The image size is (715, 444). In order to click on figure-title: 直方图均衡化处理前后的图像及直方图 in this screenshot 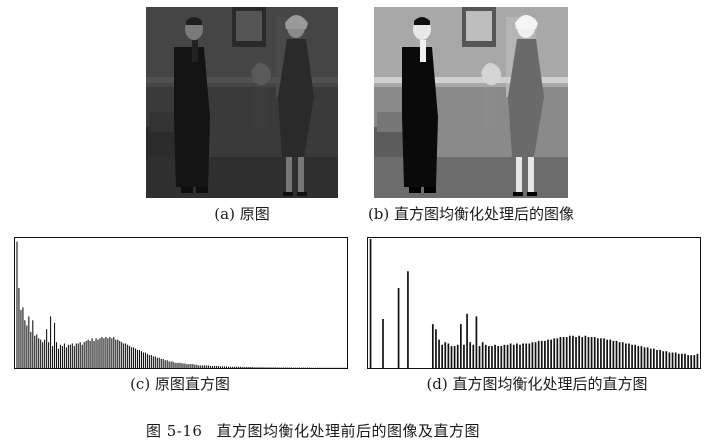, I will do `click(348, 431)`.